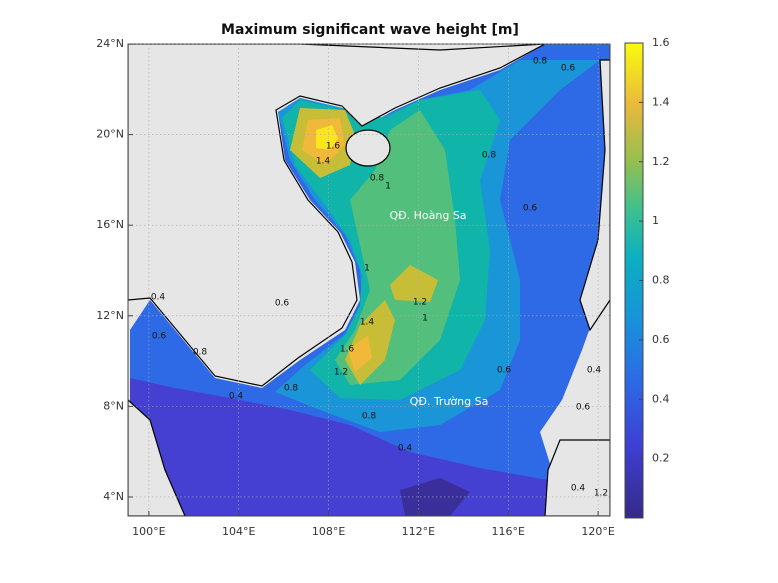 This screenshot has height=583, width=778. Describe the element at coordinates (661, 398) in the screenshot. I see `colorbar-tick-label: 0.4` at that location.